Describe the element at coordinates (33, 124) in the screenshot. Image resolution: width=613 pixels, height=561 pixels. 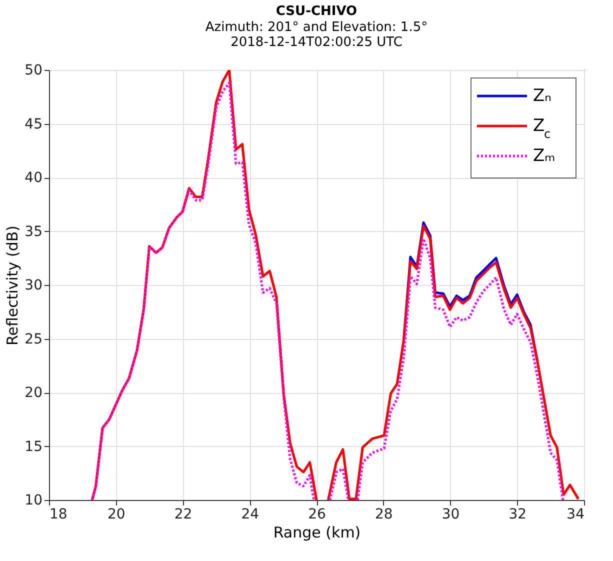
I see `y-tick-label: 45` at that location.